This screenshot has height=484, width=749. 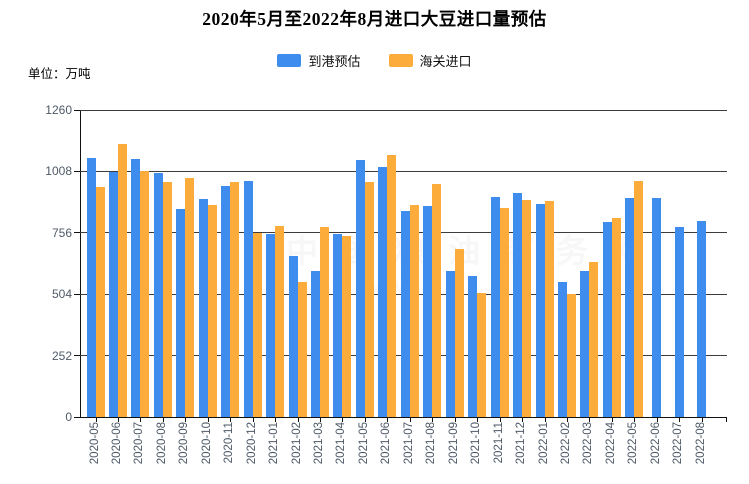 I want to click on x-axis-label: 2021-08, so click(x=431, y=443).